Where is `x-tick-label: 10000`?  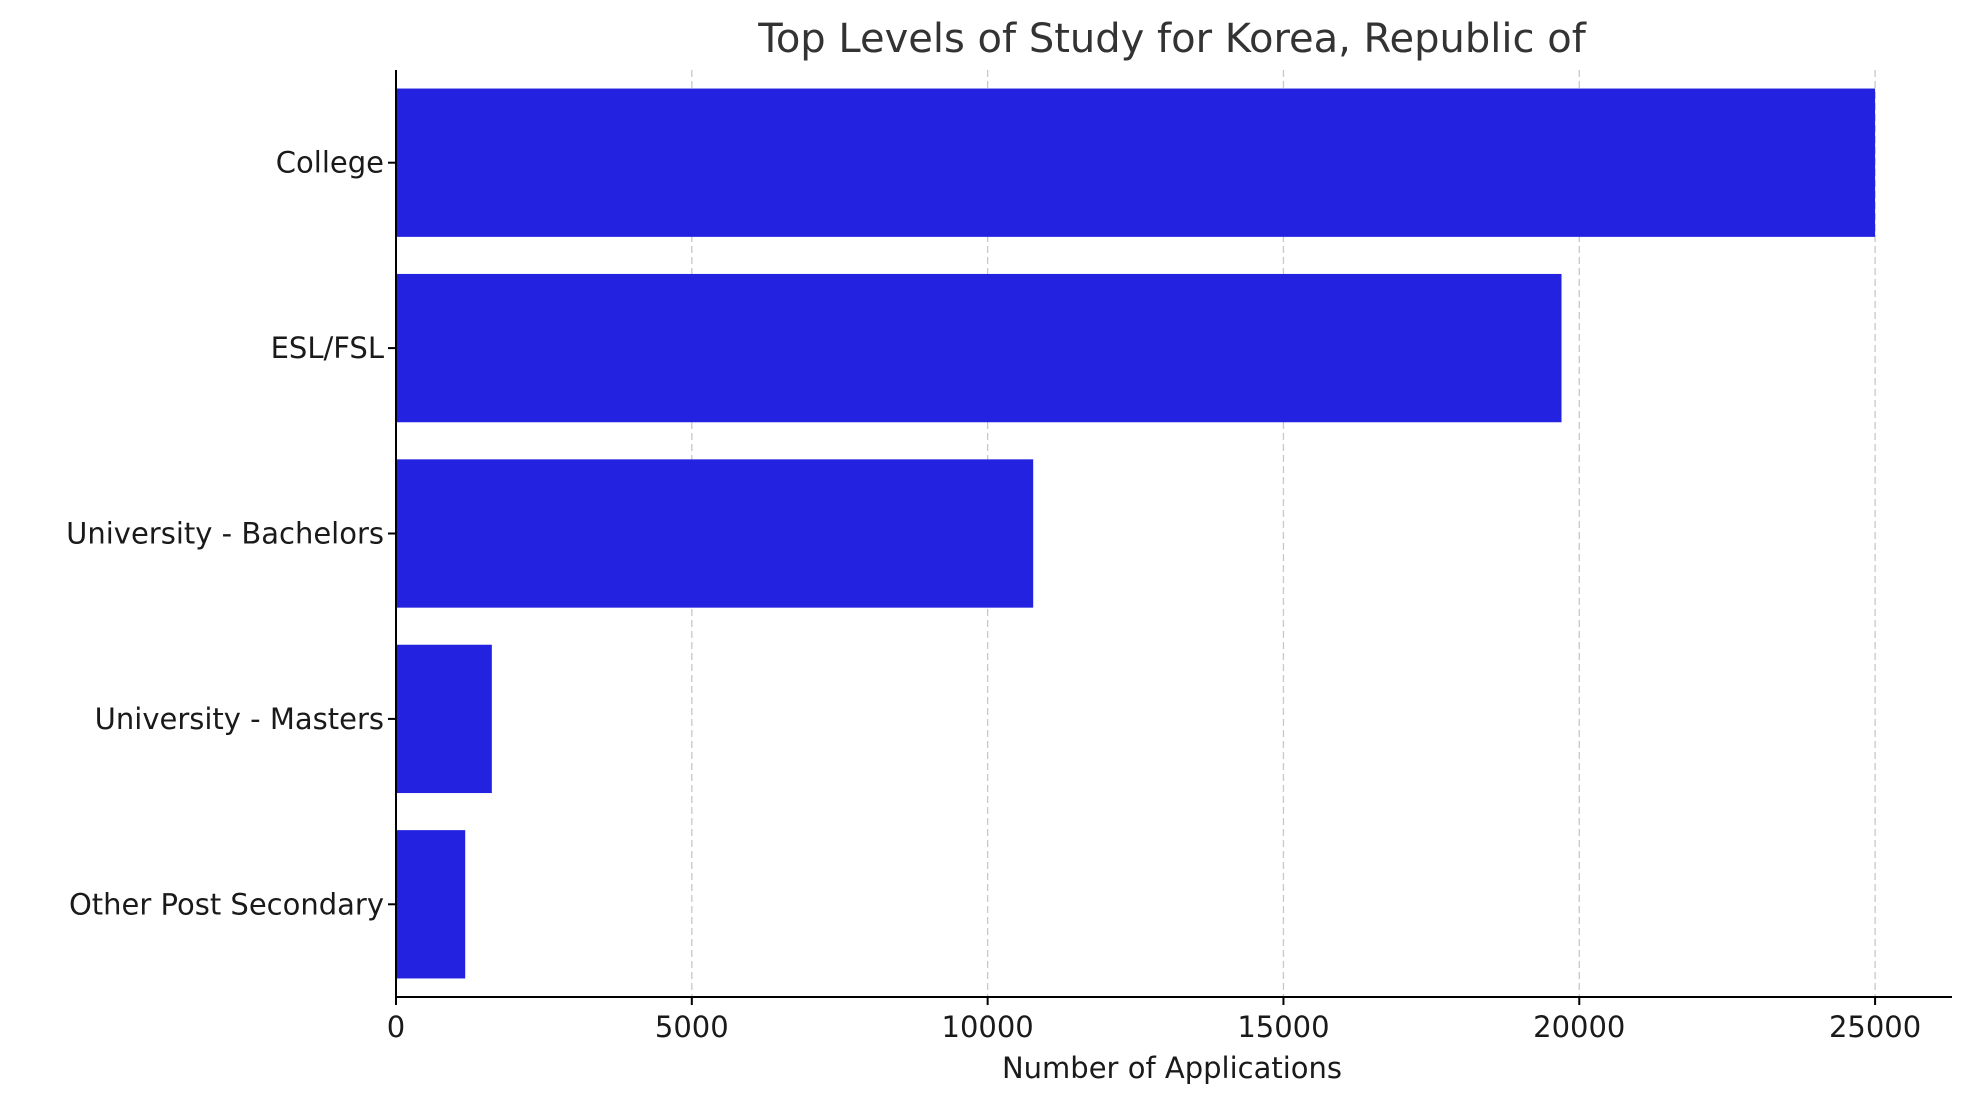 x-tick-label: 10000 is located at coordinates (988, 1027).